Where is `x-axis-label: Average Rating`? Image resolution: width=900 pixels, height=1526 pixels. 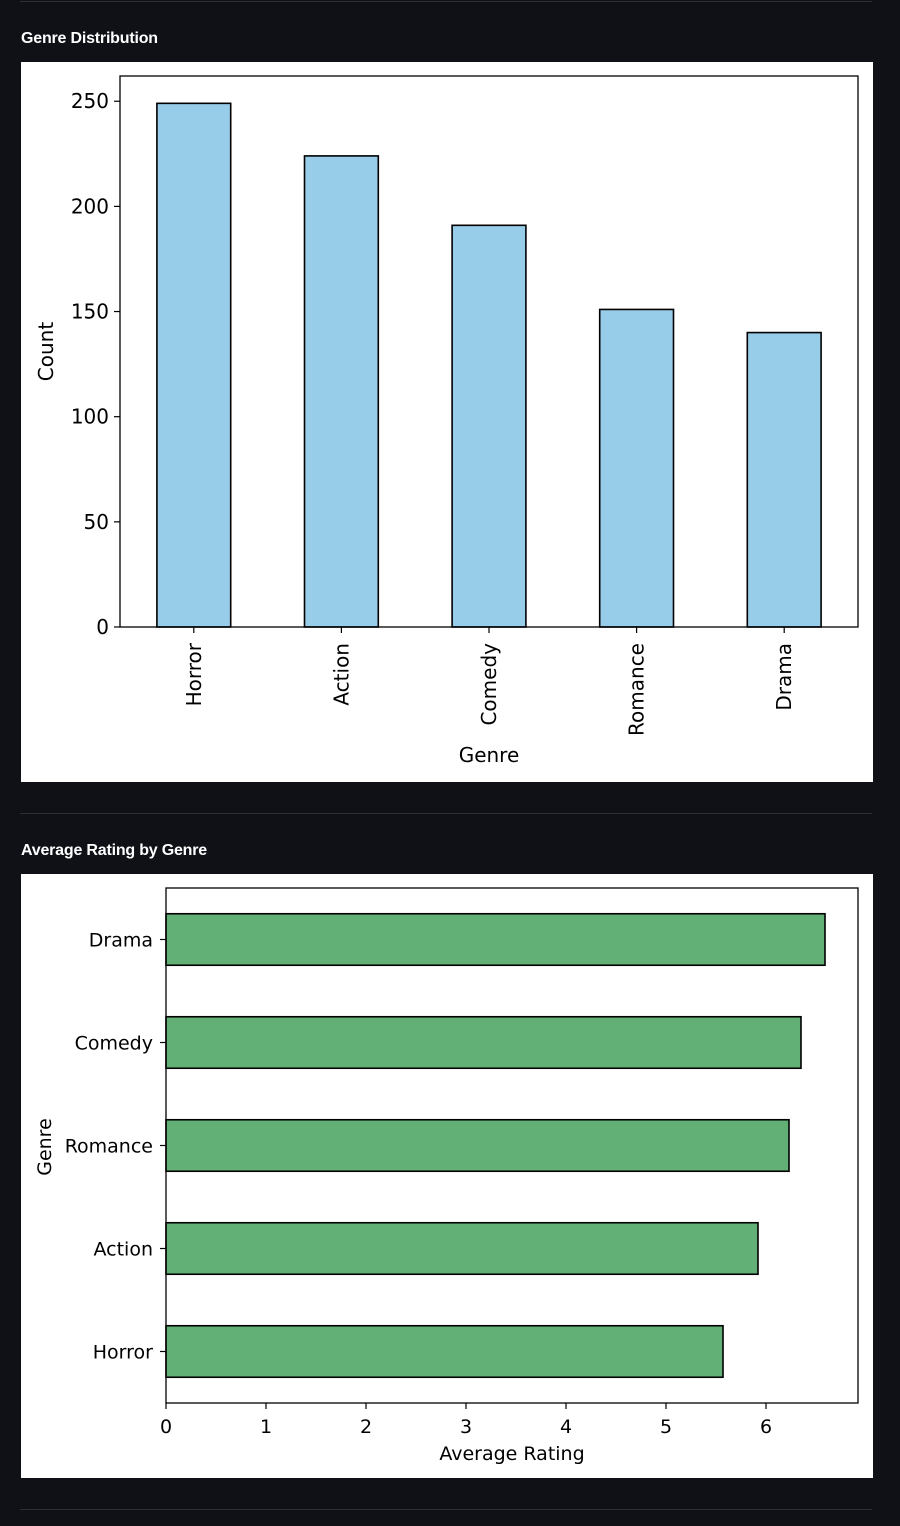
x-axis-label: Average Rating is located at coordinates (511, 1454).